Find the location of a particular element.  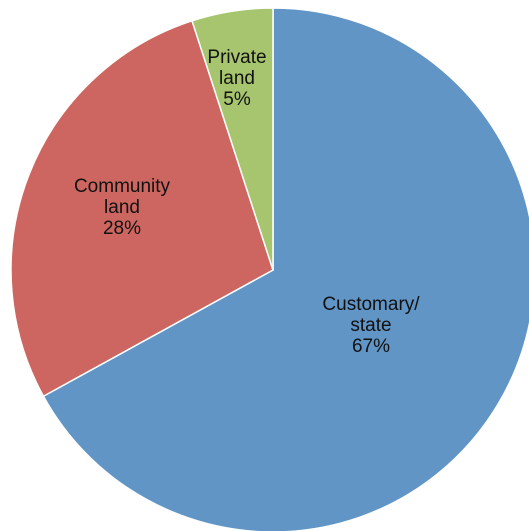

slice-name-line-1-1: land is located at coordinates (122, 207).